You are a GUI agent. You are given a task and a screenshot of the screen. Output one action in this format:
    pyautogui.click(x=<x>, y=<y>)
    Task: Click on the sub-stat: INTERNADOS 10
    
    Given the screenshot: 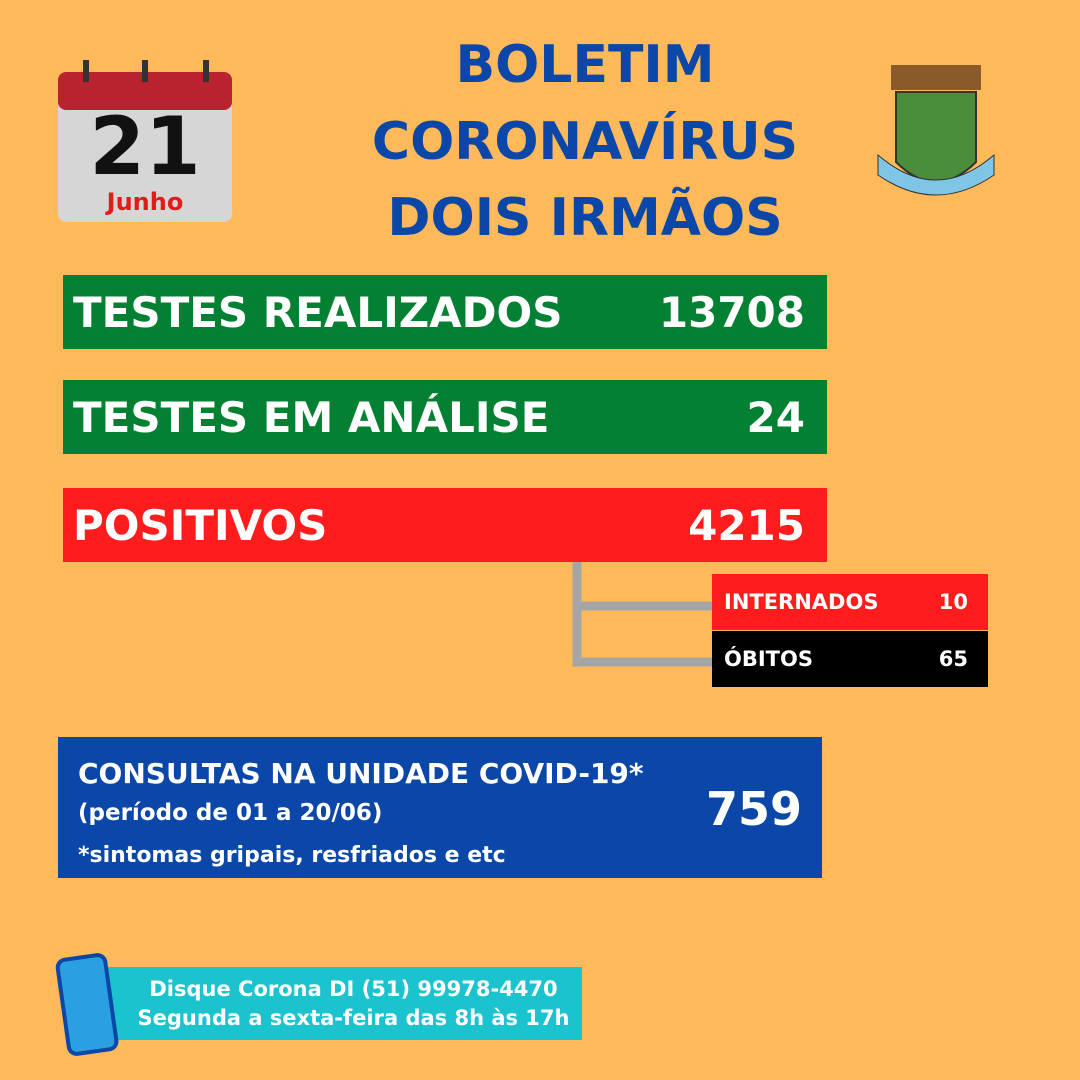 What is the action you would take?
    pyautogui.click(x=850, y=602)
    